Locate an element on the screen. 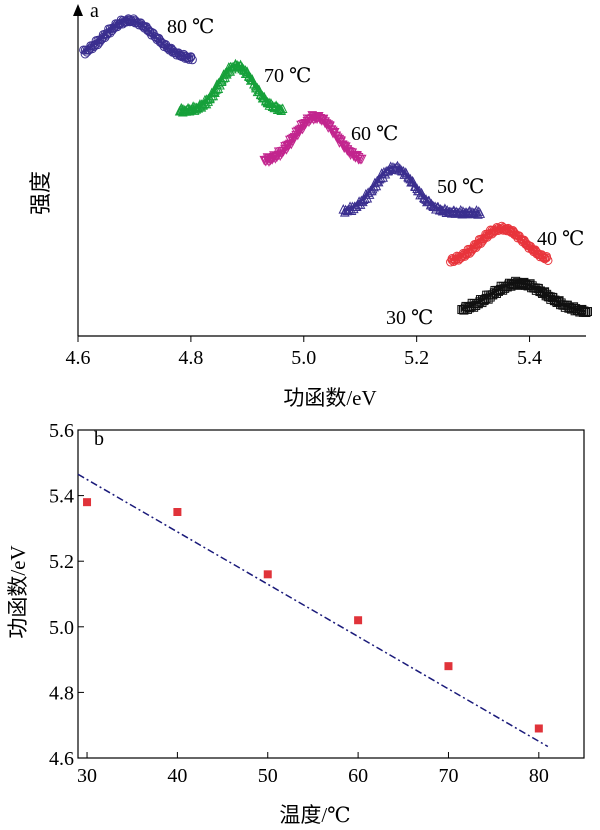 This screenshot has width=600, height=830. panel-b-y-tick-label: 5.0 is located at coordinates (61, 628).